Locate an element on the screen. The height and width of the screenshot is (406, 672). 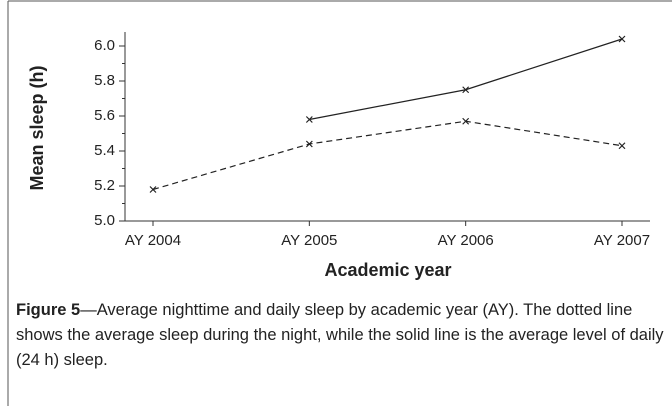
x-tick-label: AY 2005 is located at coordinates (309, 240).